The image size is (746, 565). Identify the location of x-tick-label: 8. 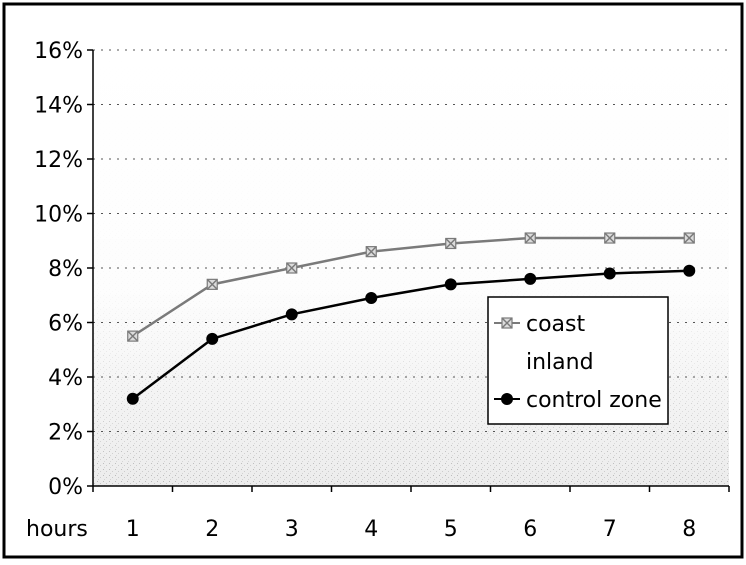
(689, 529).